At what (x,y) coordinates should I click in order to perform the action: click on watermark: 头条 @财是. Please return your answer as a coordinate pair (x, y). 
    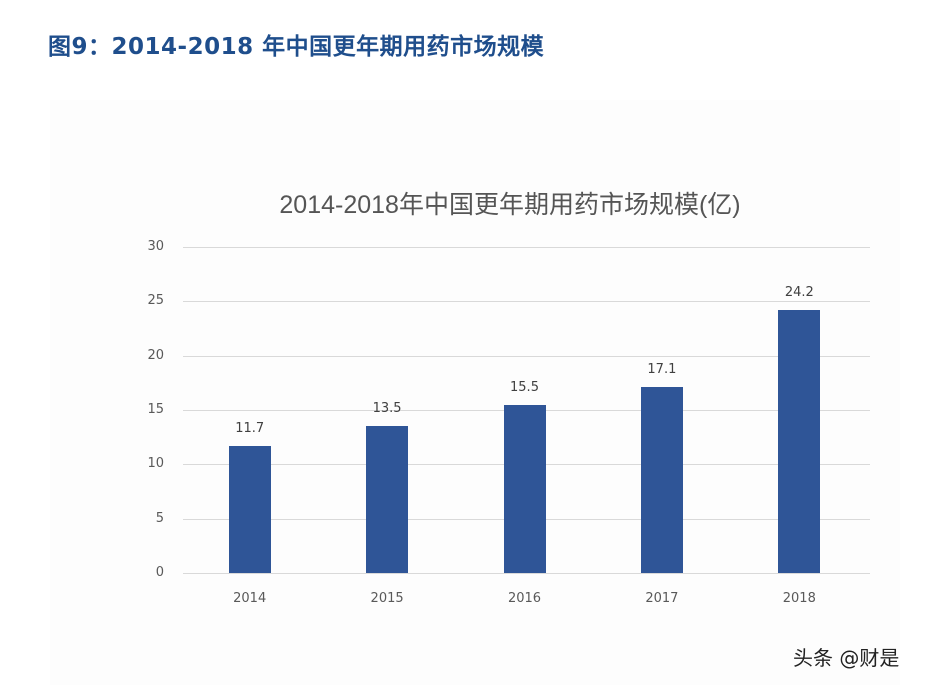
    Looking at the image, I should click on (846, 658).